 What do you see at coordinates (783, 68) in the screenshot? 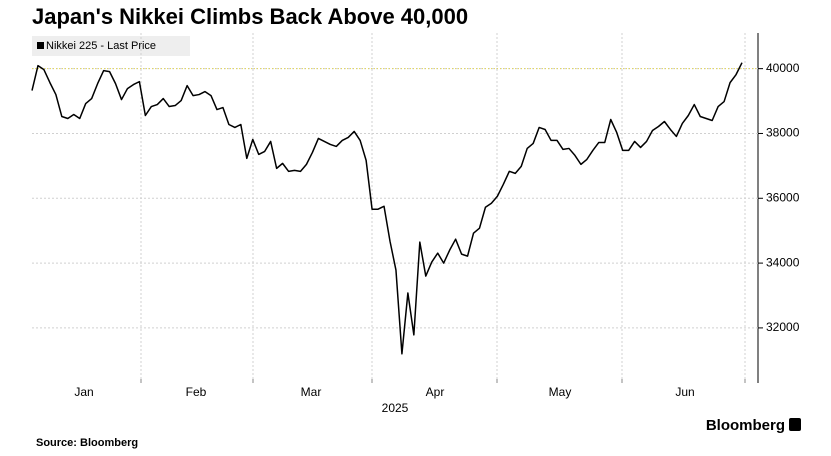
I see `y-tick-label: 40000` at bounding box center [783, 68].